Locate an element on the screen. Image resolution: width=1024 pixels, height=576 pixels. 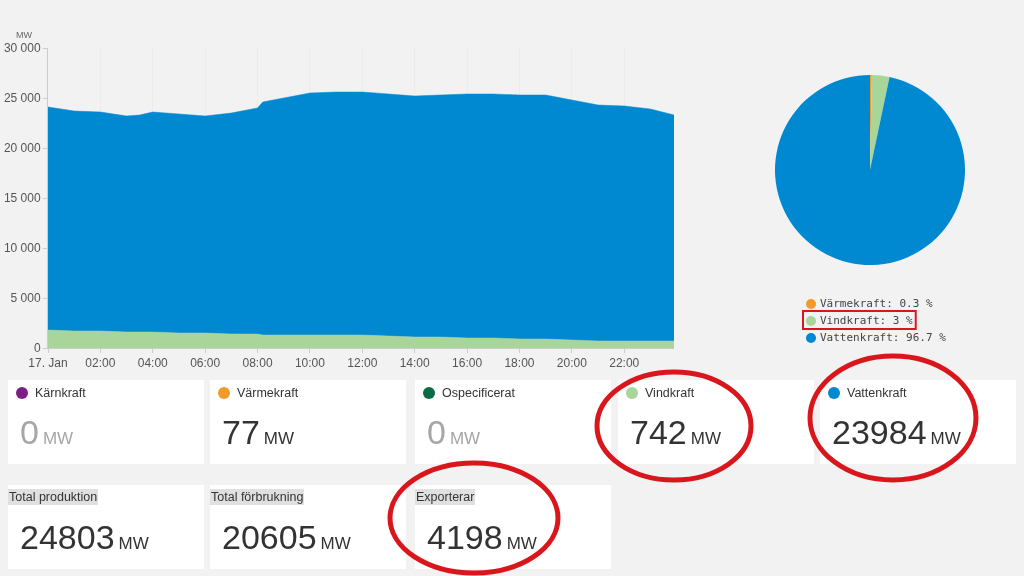
data-label: 0 is located at coordinates (436, 432).